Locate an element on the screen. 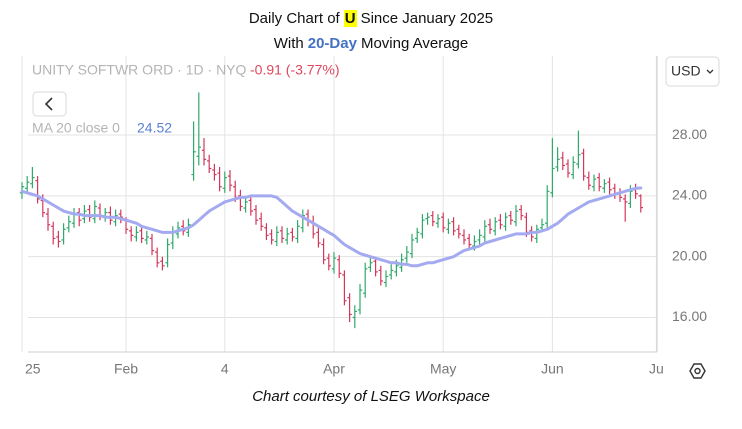 The image size is (742, 429). currency-button is located at coordinates (692, 71).